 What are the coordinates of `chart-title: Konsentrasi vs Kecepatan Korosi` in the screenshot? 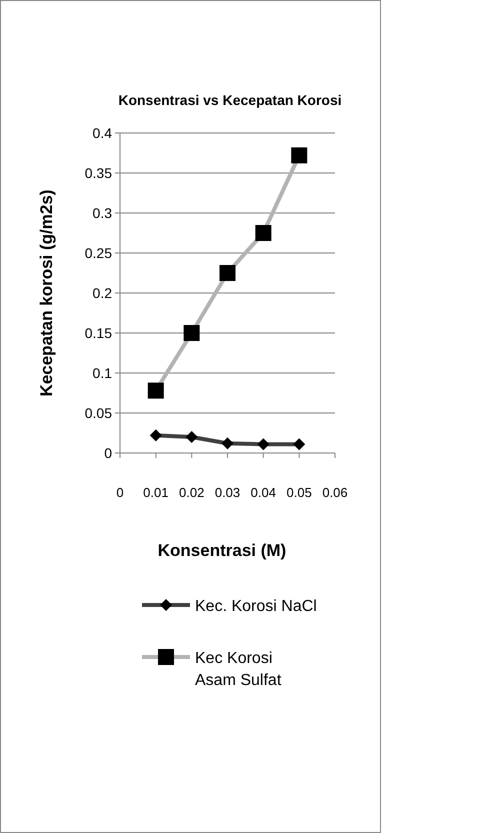 It's located at (230, 100).